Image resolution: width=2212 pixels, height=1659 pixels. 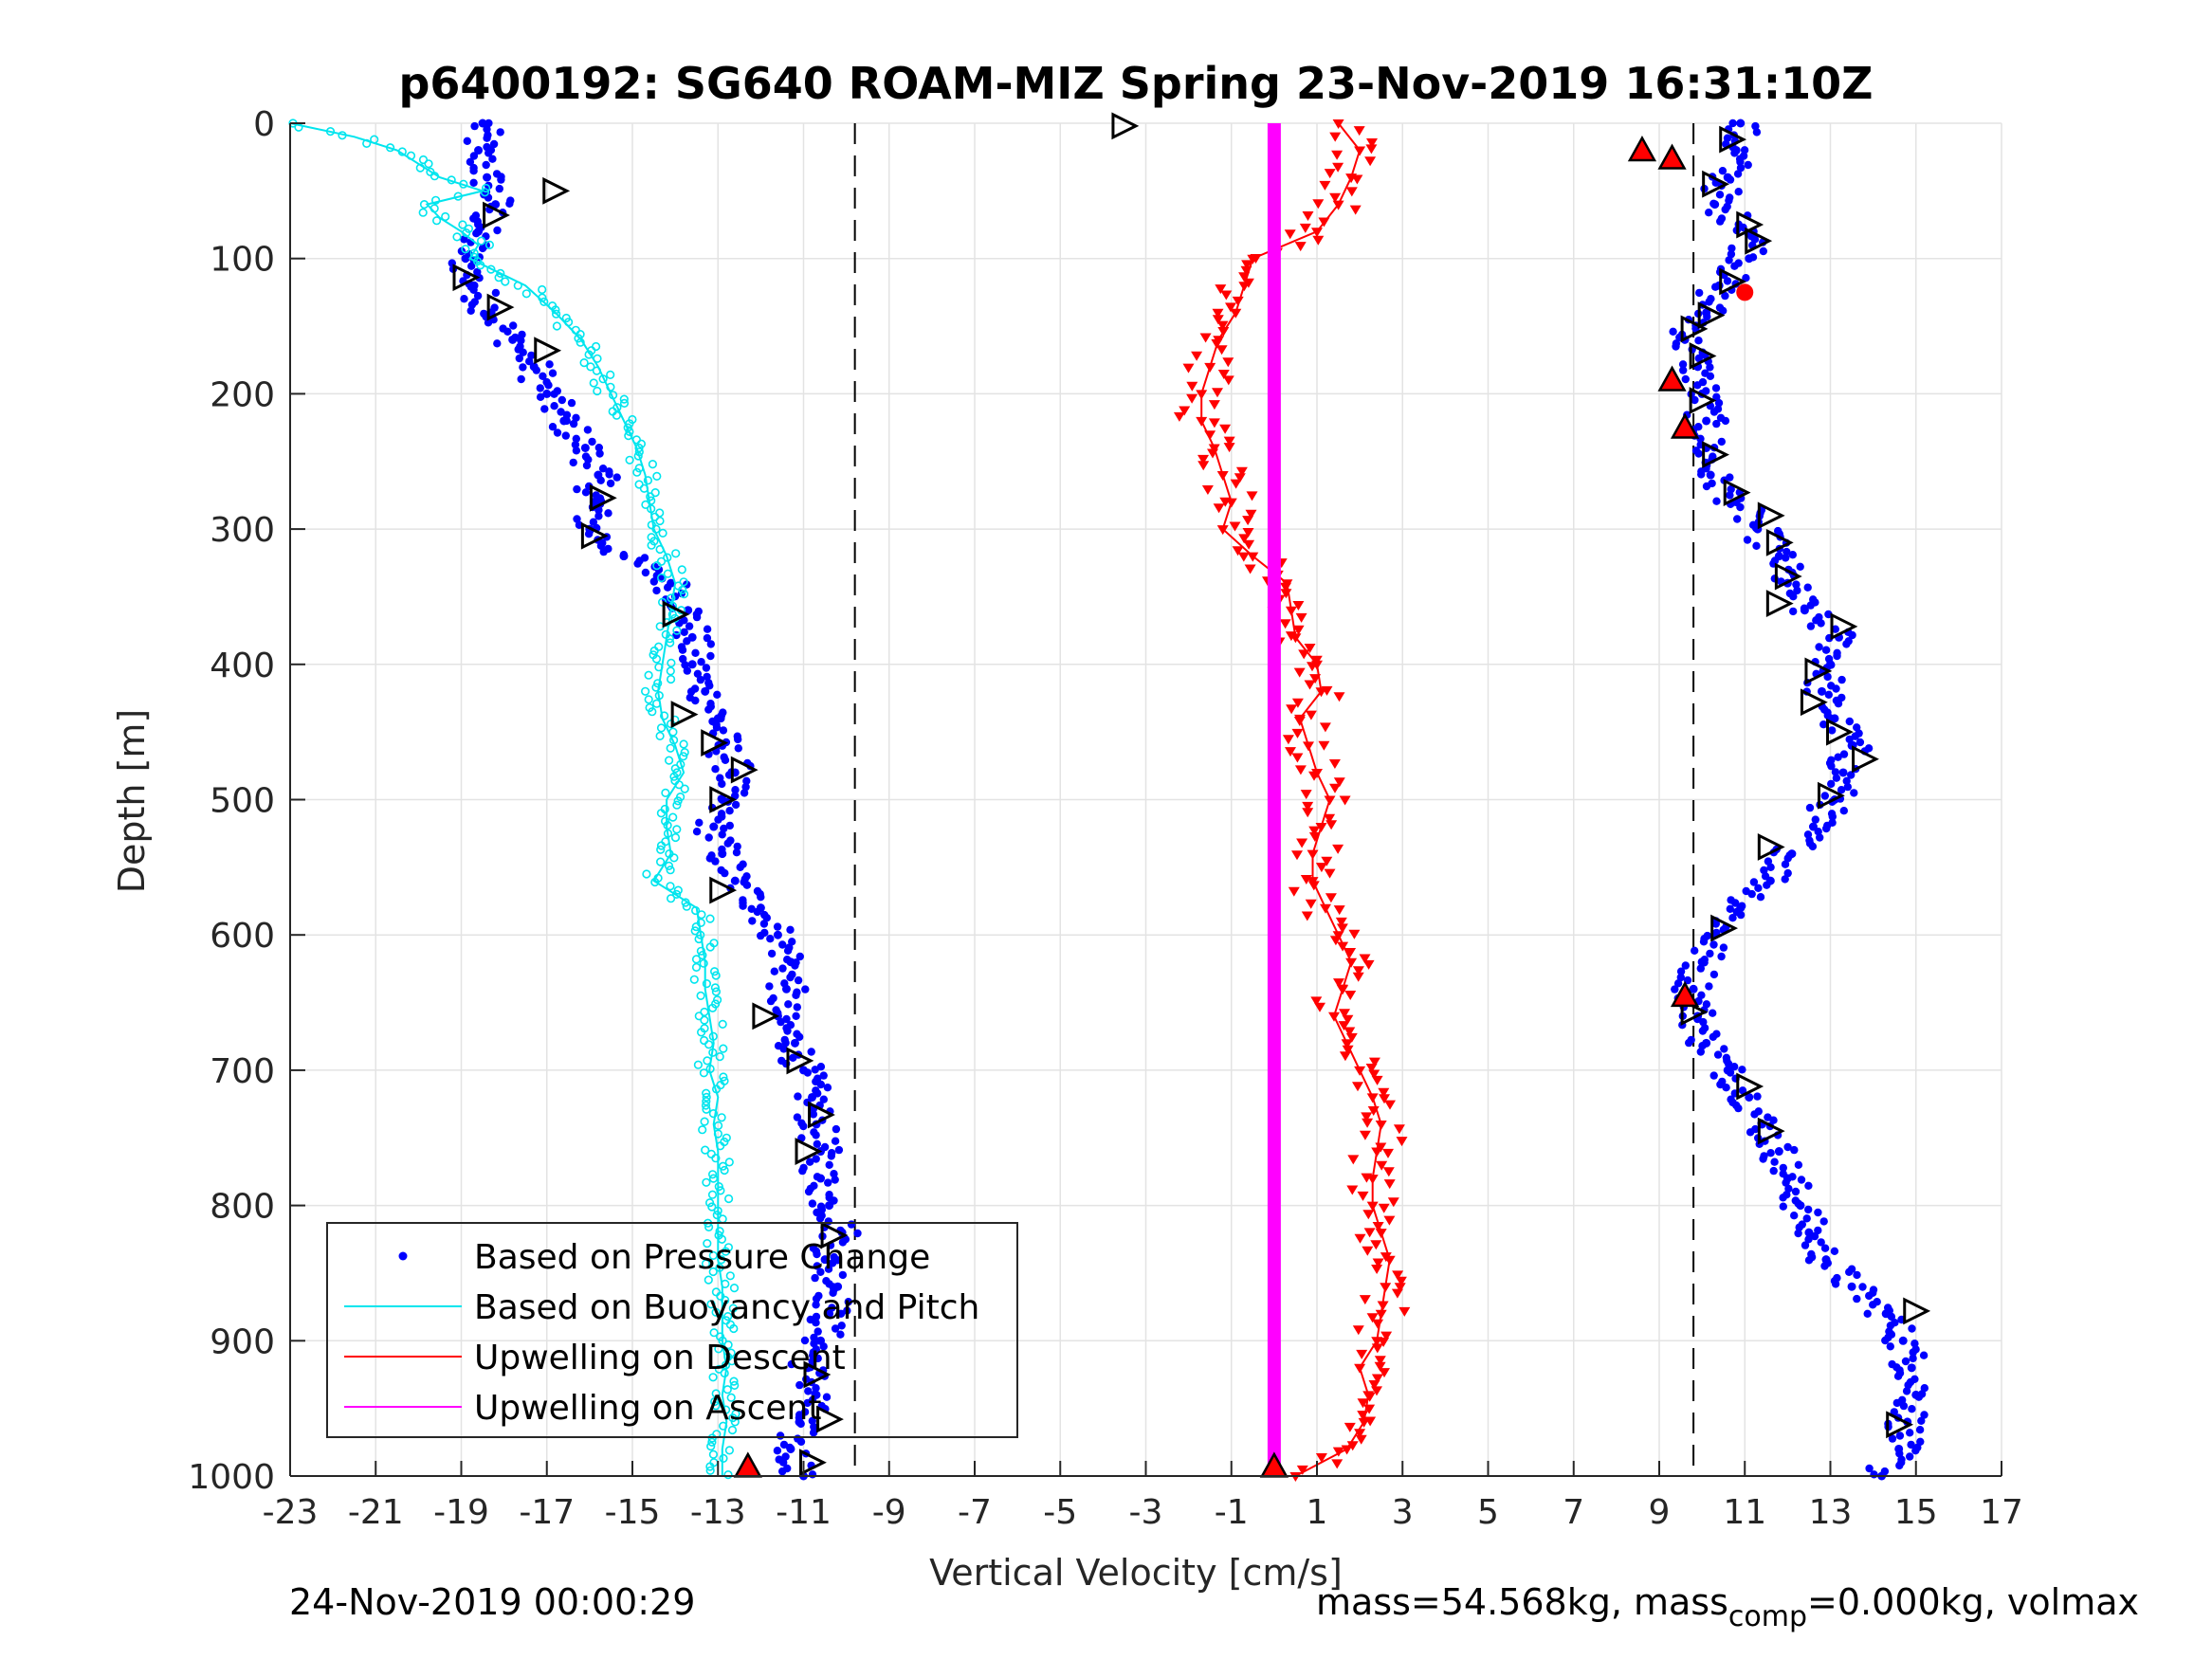 I want to click on footer-mass-text: mass=54.568kg, mass, so click(x=1522, y=1602).